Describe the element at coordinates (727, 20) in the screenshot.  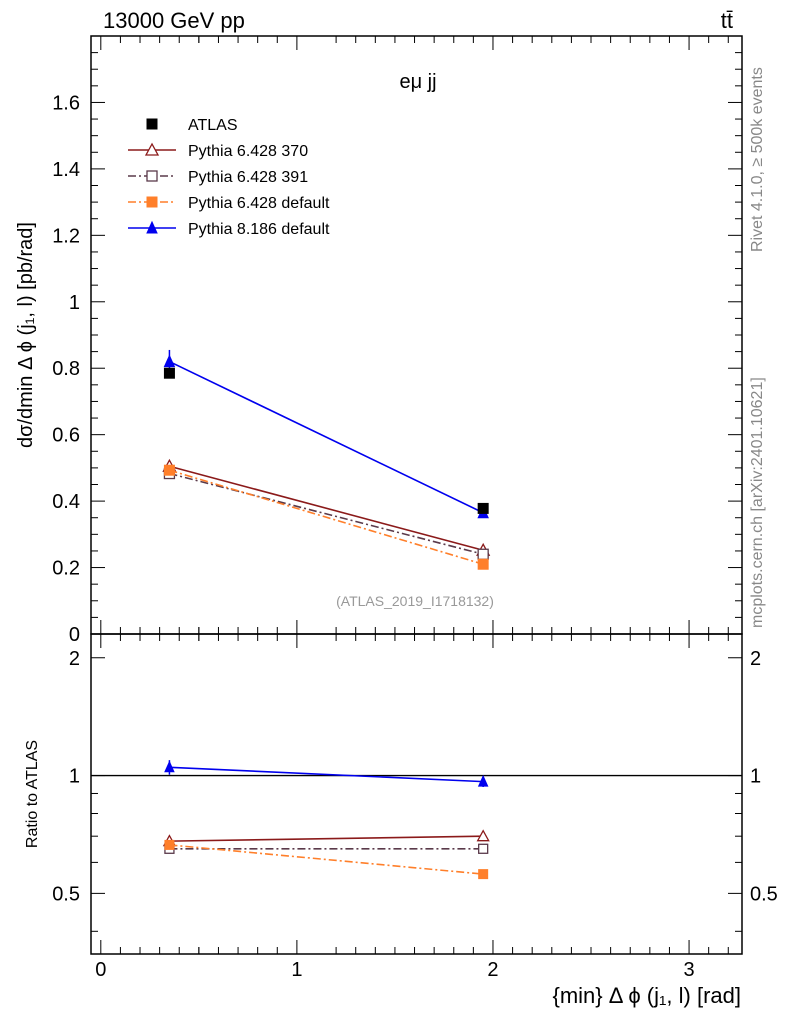
I see `process-label: tt̄` at that location.